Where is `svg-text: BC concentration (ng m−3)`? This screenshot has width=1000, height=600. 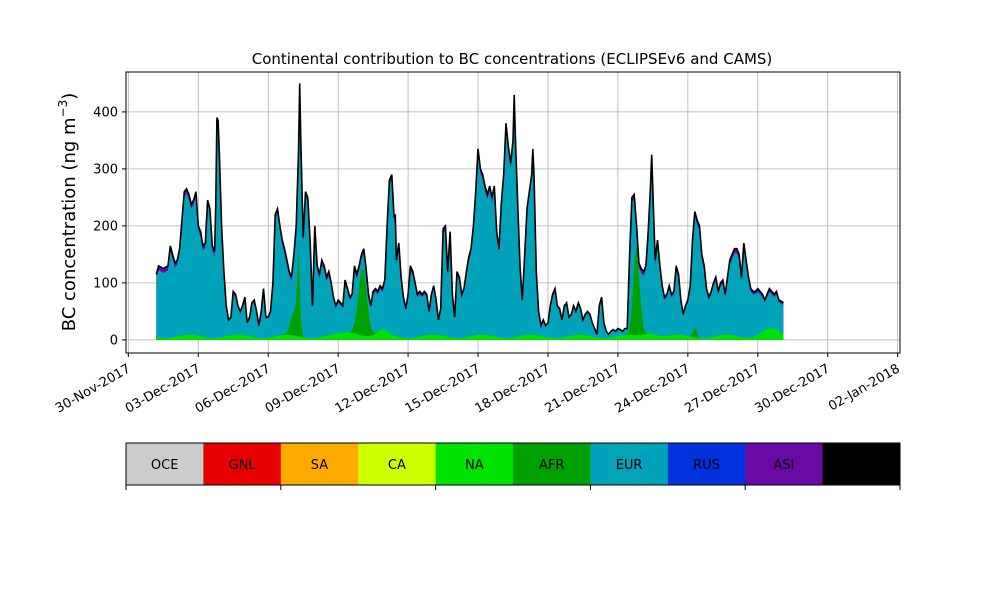 svg-text: BC concentration (ng m−3) is located at coordinates (68, 212).